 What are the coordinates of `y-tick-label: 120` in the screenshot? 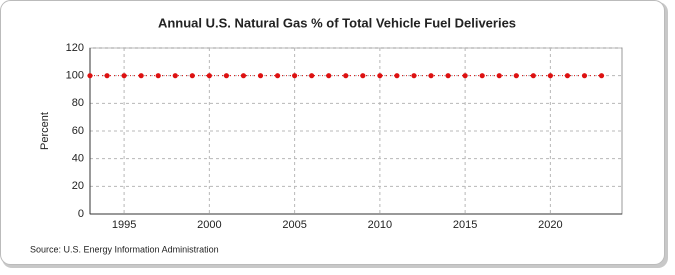 It's located at (75, 48).